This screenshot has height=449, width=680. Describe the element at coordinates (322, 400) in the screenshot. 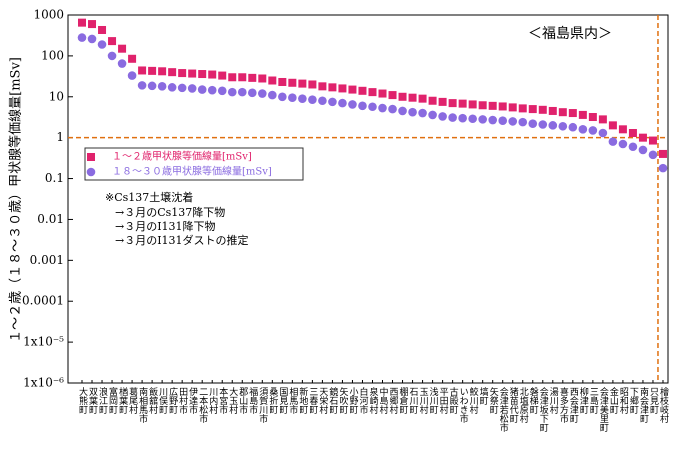

I see `x-tick-label: 天栄村` at that location.